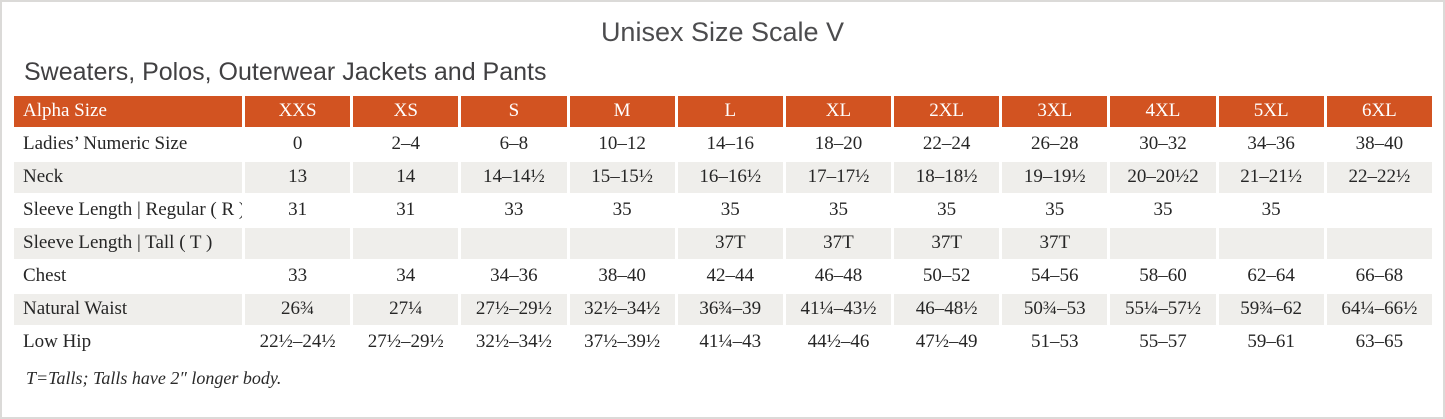 Image resolution: width=1445 pixels, height=419 pixels. I want to click on size-cell: 26¾, so click(298, 309).